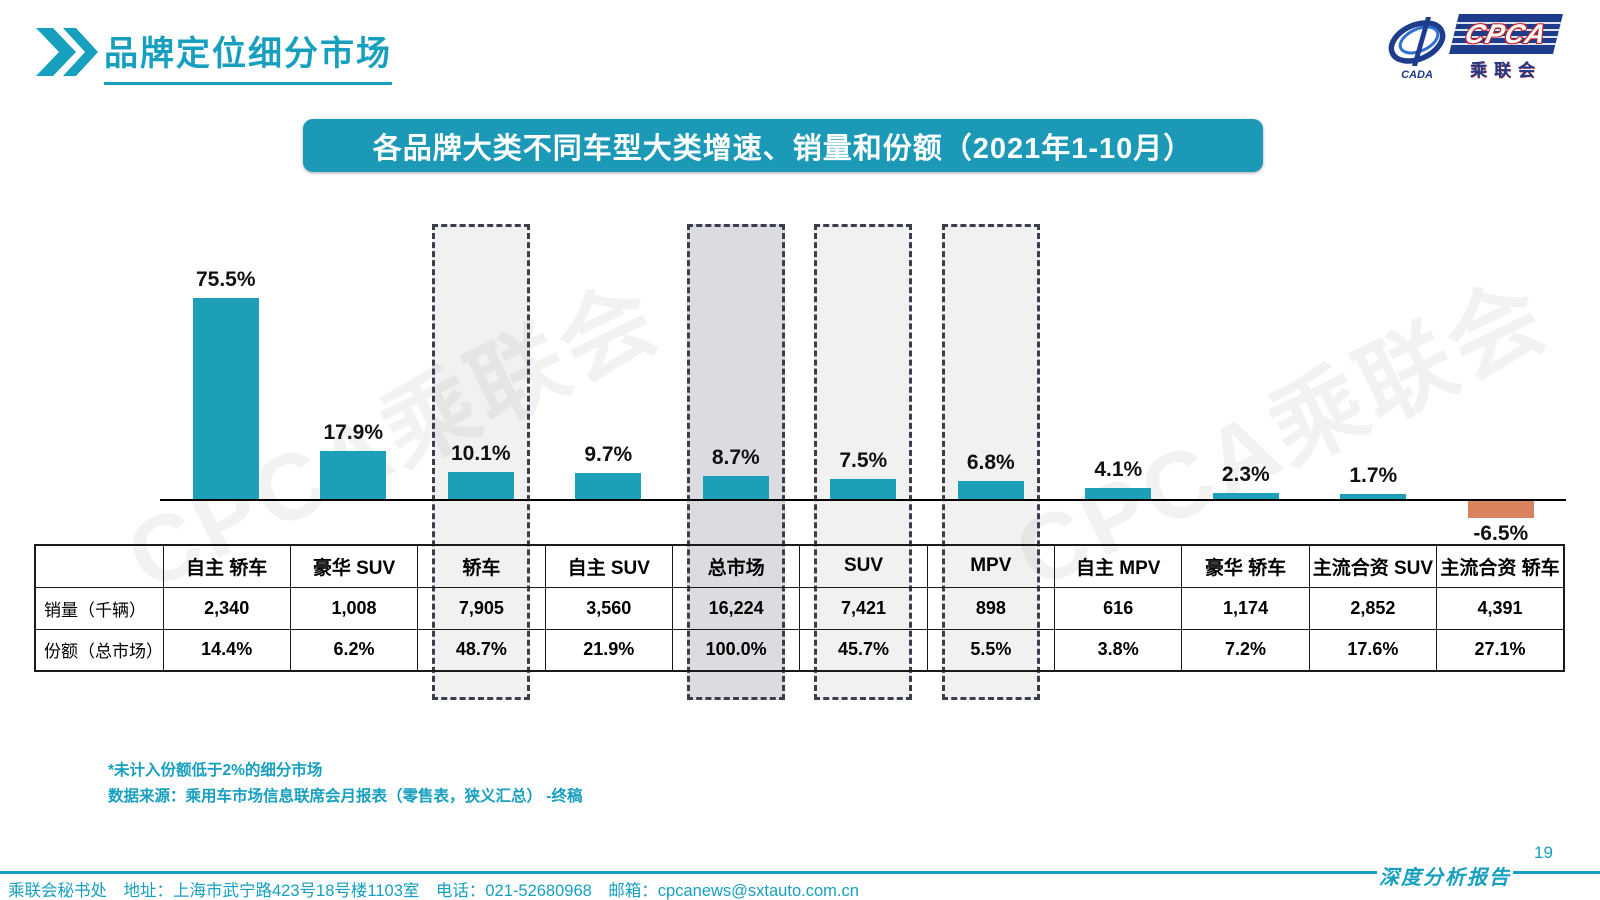 Image resolution: width=1600 pixels, height=900 pixels. I want to click on table-cell-豪华 SUV: 1,008, so click(354, 608).